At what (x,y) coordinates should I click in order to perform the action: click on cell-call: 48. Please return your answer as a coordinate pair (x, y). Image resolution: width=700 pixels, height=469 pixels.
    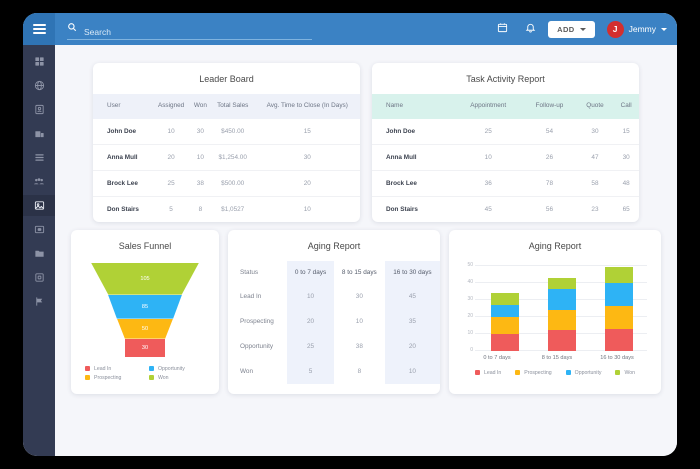
    Looking at the image, I should click on (626, 183).